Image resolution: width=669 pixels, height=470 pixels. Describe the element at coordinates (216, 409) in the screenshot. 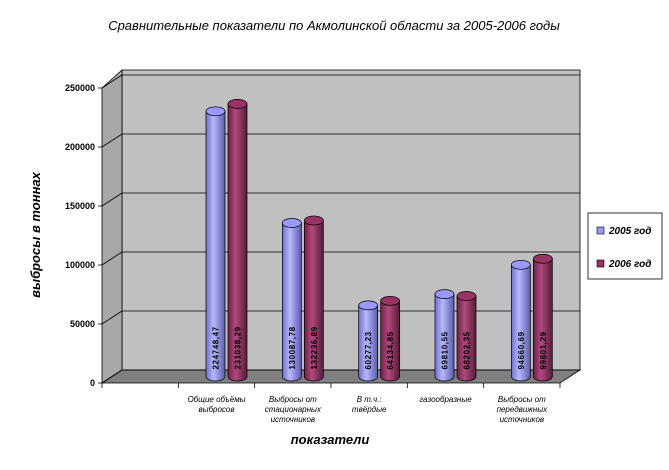

I see `x-category-label: выбросов` at that location.